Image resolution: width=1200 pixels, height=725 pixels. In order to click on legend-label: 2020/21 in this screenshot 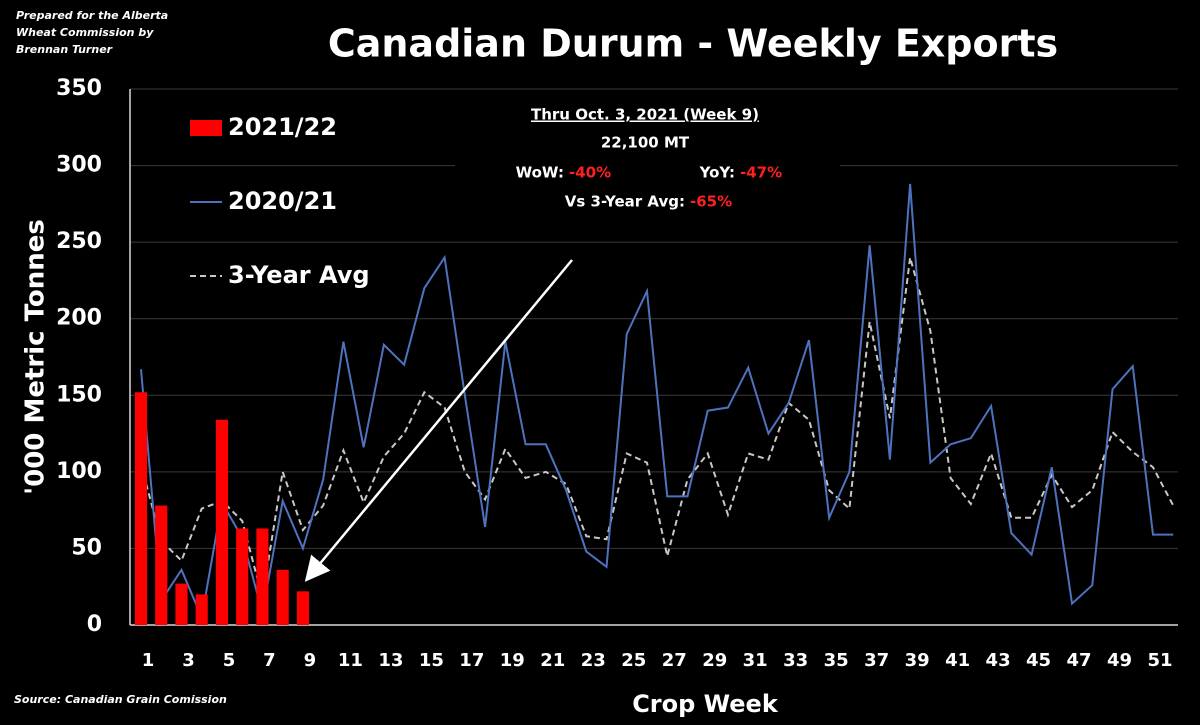, I will do `click(282, 201)`.